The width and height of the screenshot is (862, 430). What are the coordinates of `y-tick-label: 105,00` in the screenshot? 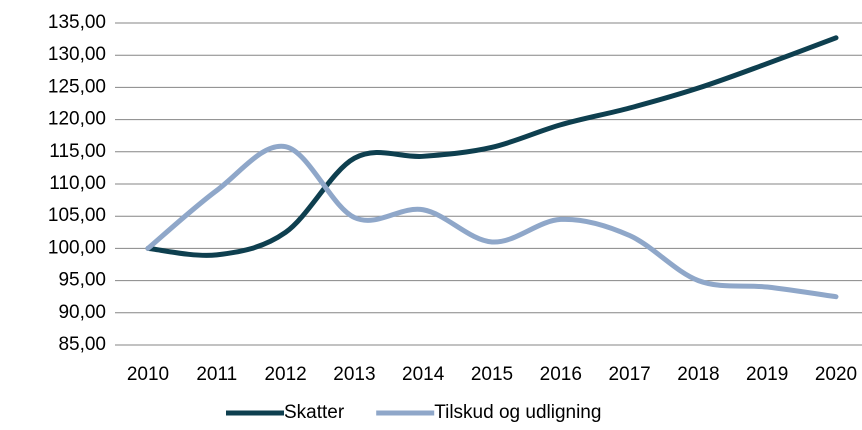 It's located at (77, 215).